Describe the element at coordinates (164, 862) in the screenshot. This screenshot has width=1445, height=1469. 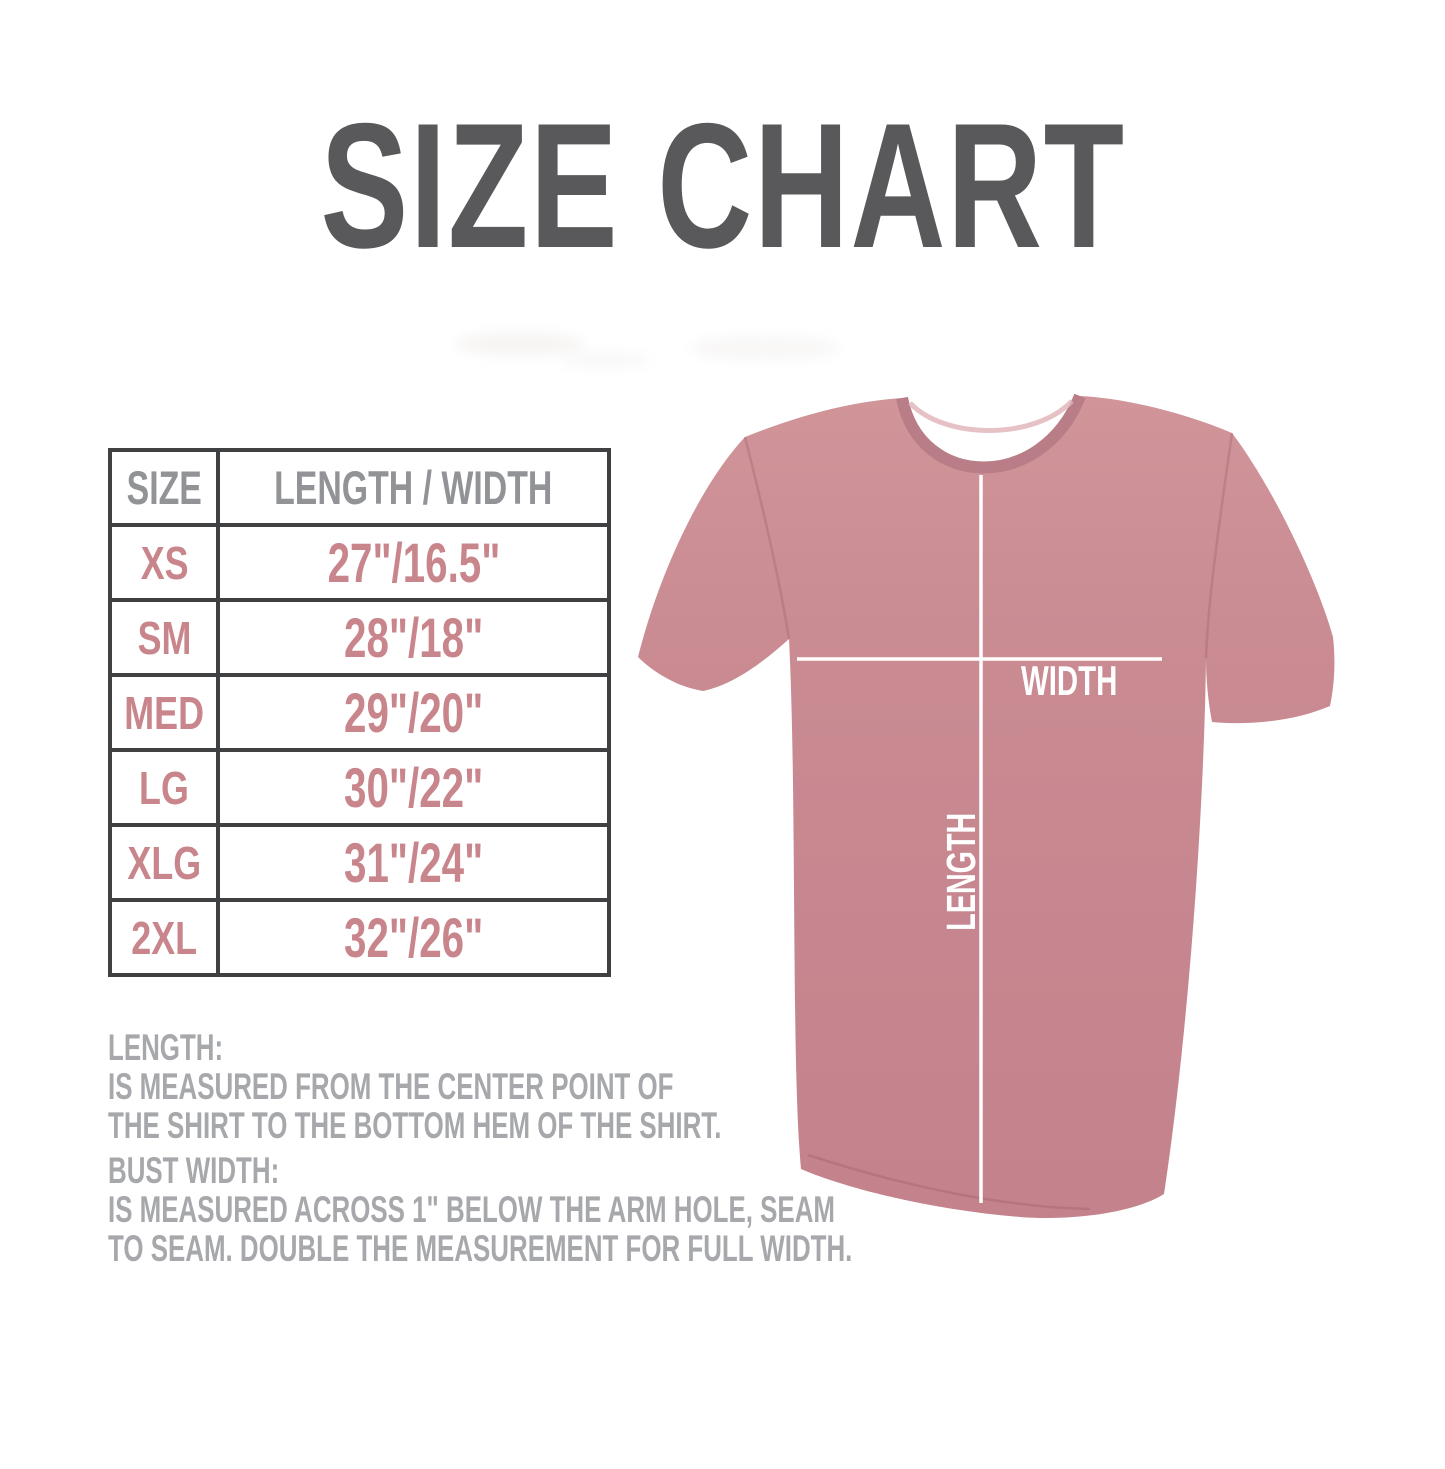
I see `size-cell: XLG` at that location.